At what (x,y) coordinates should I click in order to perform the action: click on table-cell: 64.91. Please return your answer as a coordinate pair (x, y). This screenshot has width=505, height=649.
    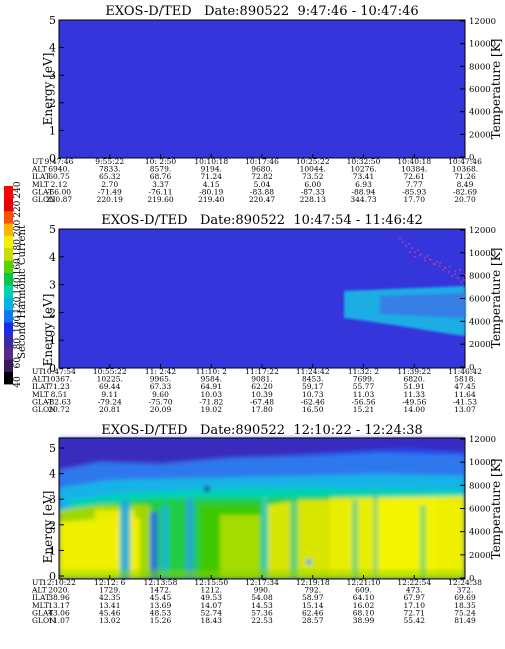
    Looking at the image, I should click on (211, 386).